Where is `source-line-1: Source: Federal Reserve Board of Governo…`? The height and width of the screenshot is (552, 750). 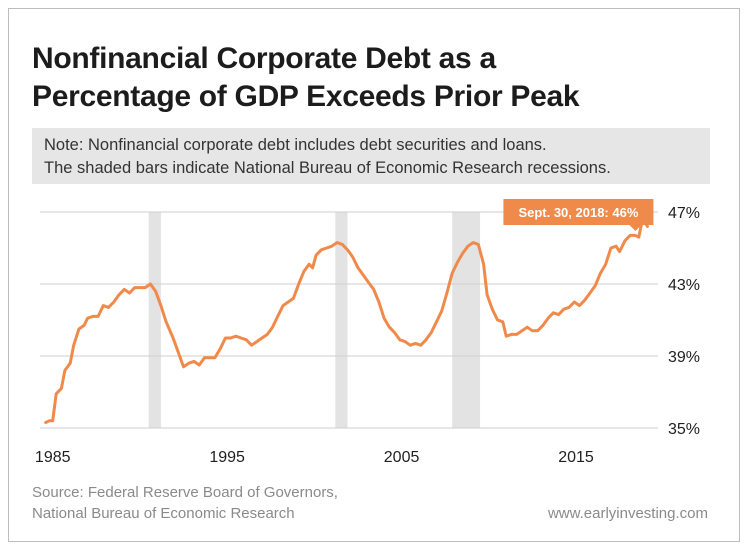 source-line-1: Source: Federal Reserve Board of Governo… is located at coordinates (185, 492).